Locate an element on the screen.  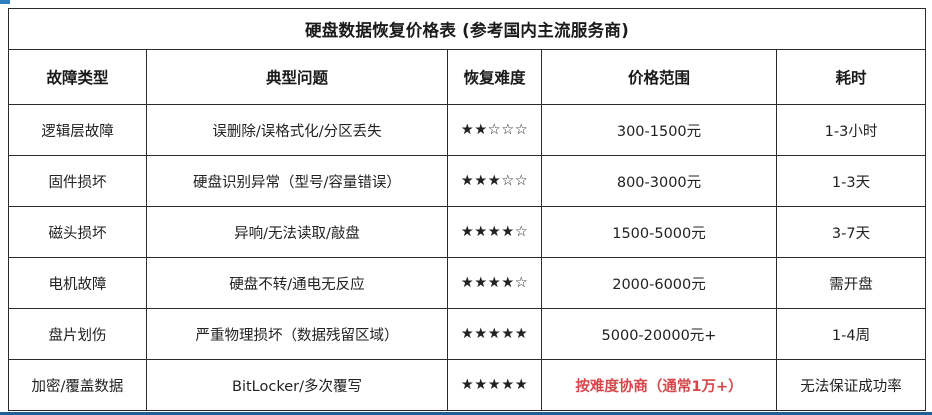
cell-typical-issue: BitLocker/多次覆写 is located at coordinates (297, 385).